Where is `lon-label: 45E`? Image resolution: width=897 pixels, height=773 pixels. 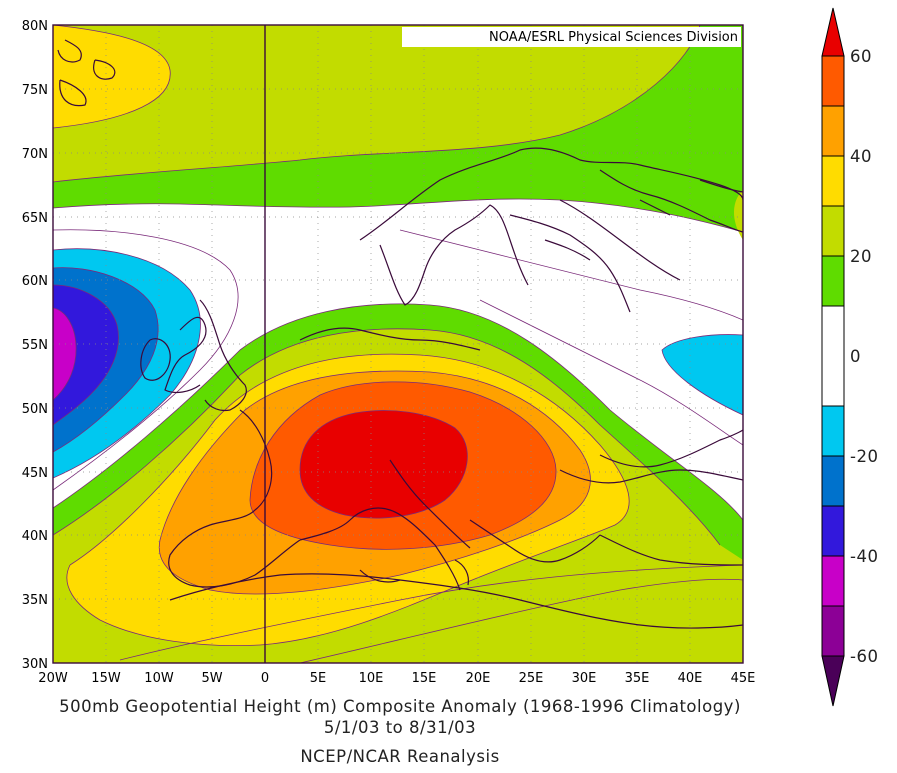
lon-label: 45E is located at coordinates (743, 678).